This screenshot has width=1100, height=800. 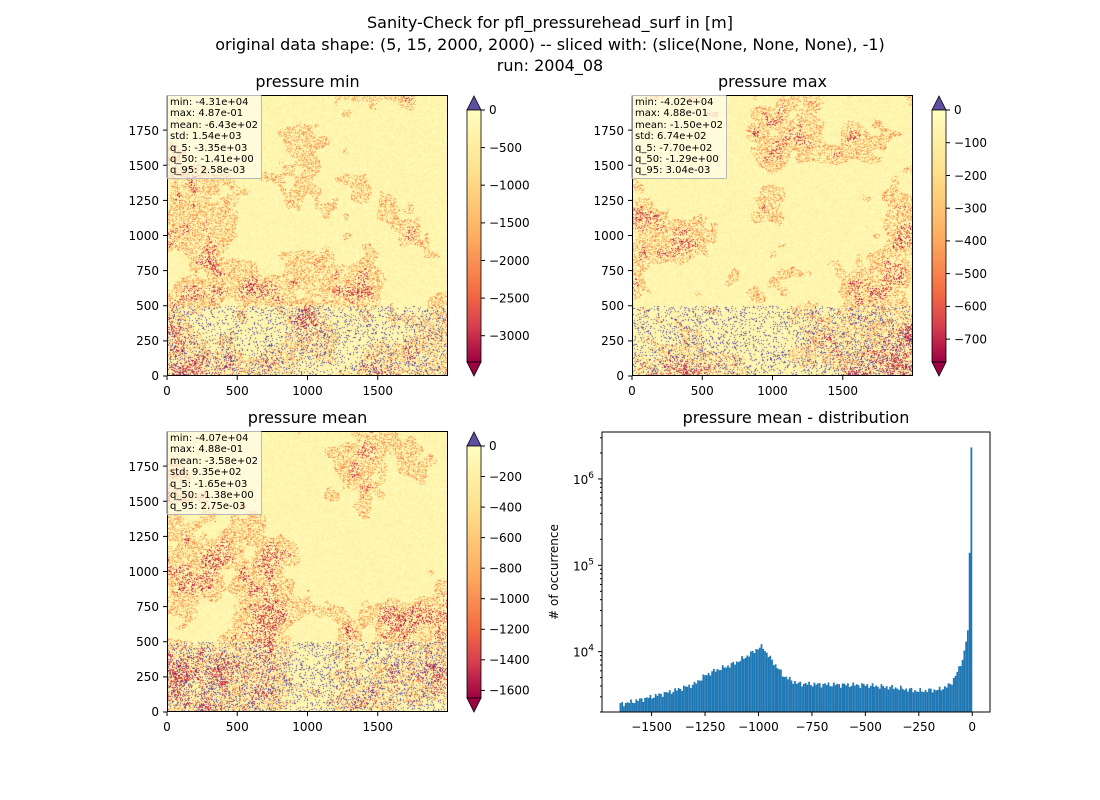 What do you see at coordinates (505, 508) in the screenshot?
I see `cbar-tick-label: −400` at bounding box center [505, 508].